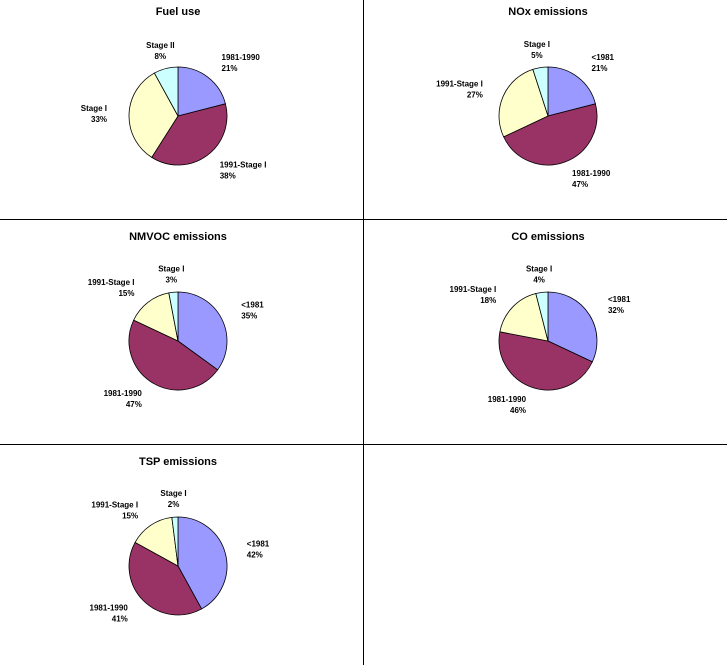 This screenshot has width=727, height=665. Describe the element at coordinates (174, 504) in the screenshot. I see `slice-value-label: 2%` at that location.